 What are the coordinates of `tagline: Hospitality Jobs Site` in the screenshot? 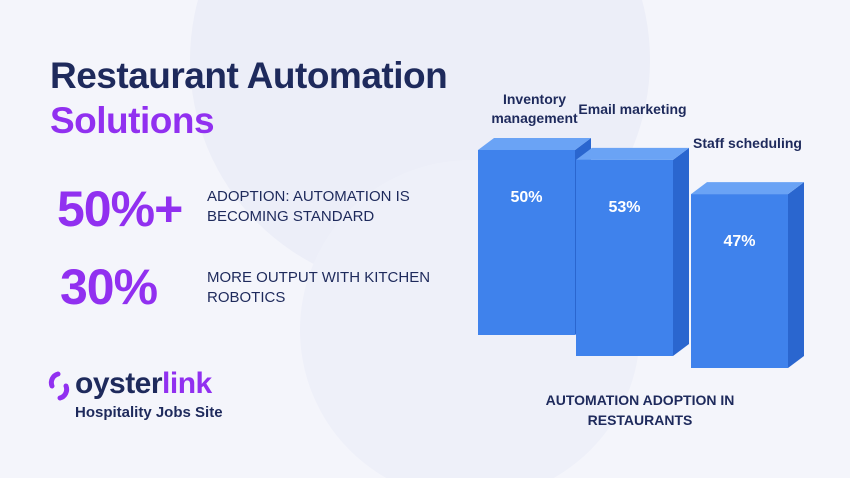 It's located at (149, 412).